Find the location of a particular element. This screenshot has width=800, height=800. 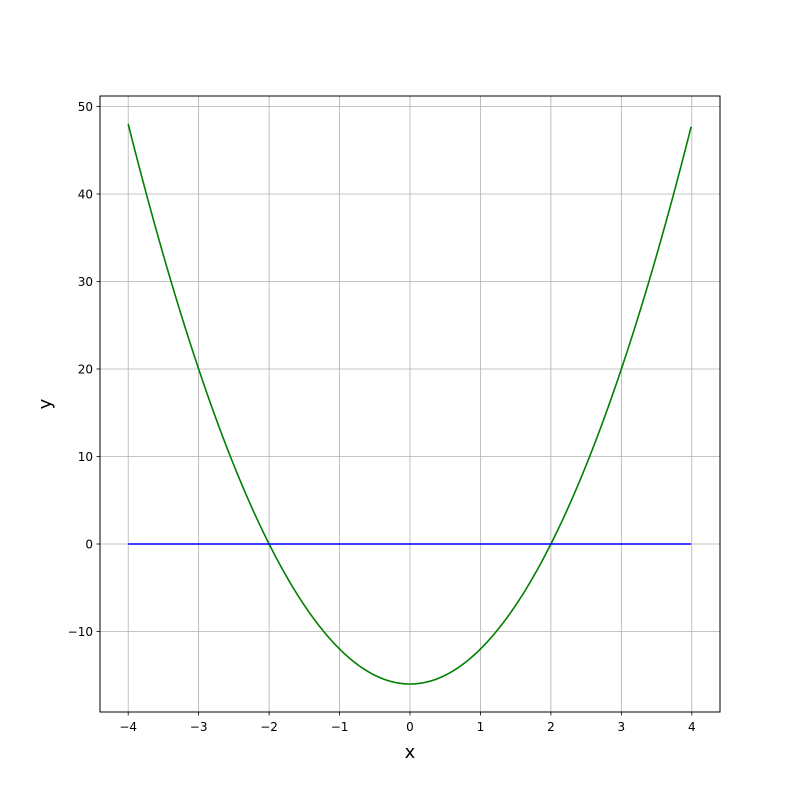

y-tick-label: 20 is located at coordinates (85, 370).